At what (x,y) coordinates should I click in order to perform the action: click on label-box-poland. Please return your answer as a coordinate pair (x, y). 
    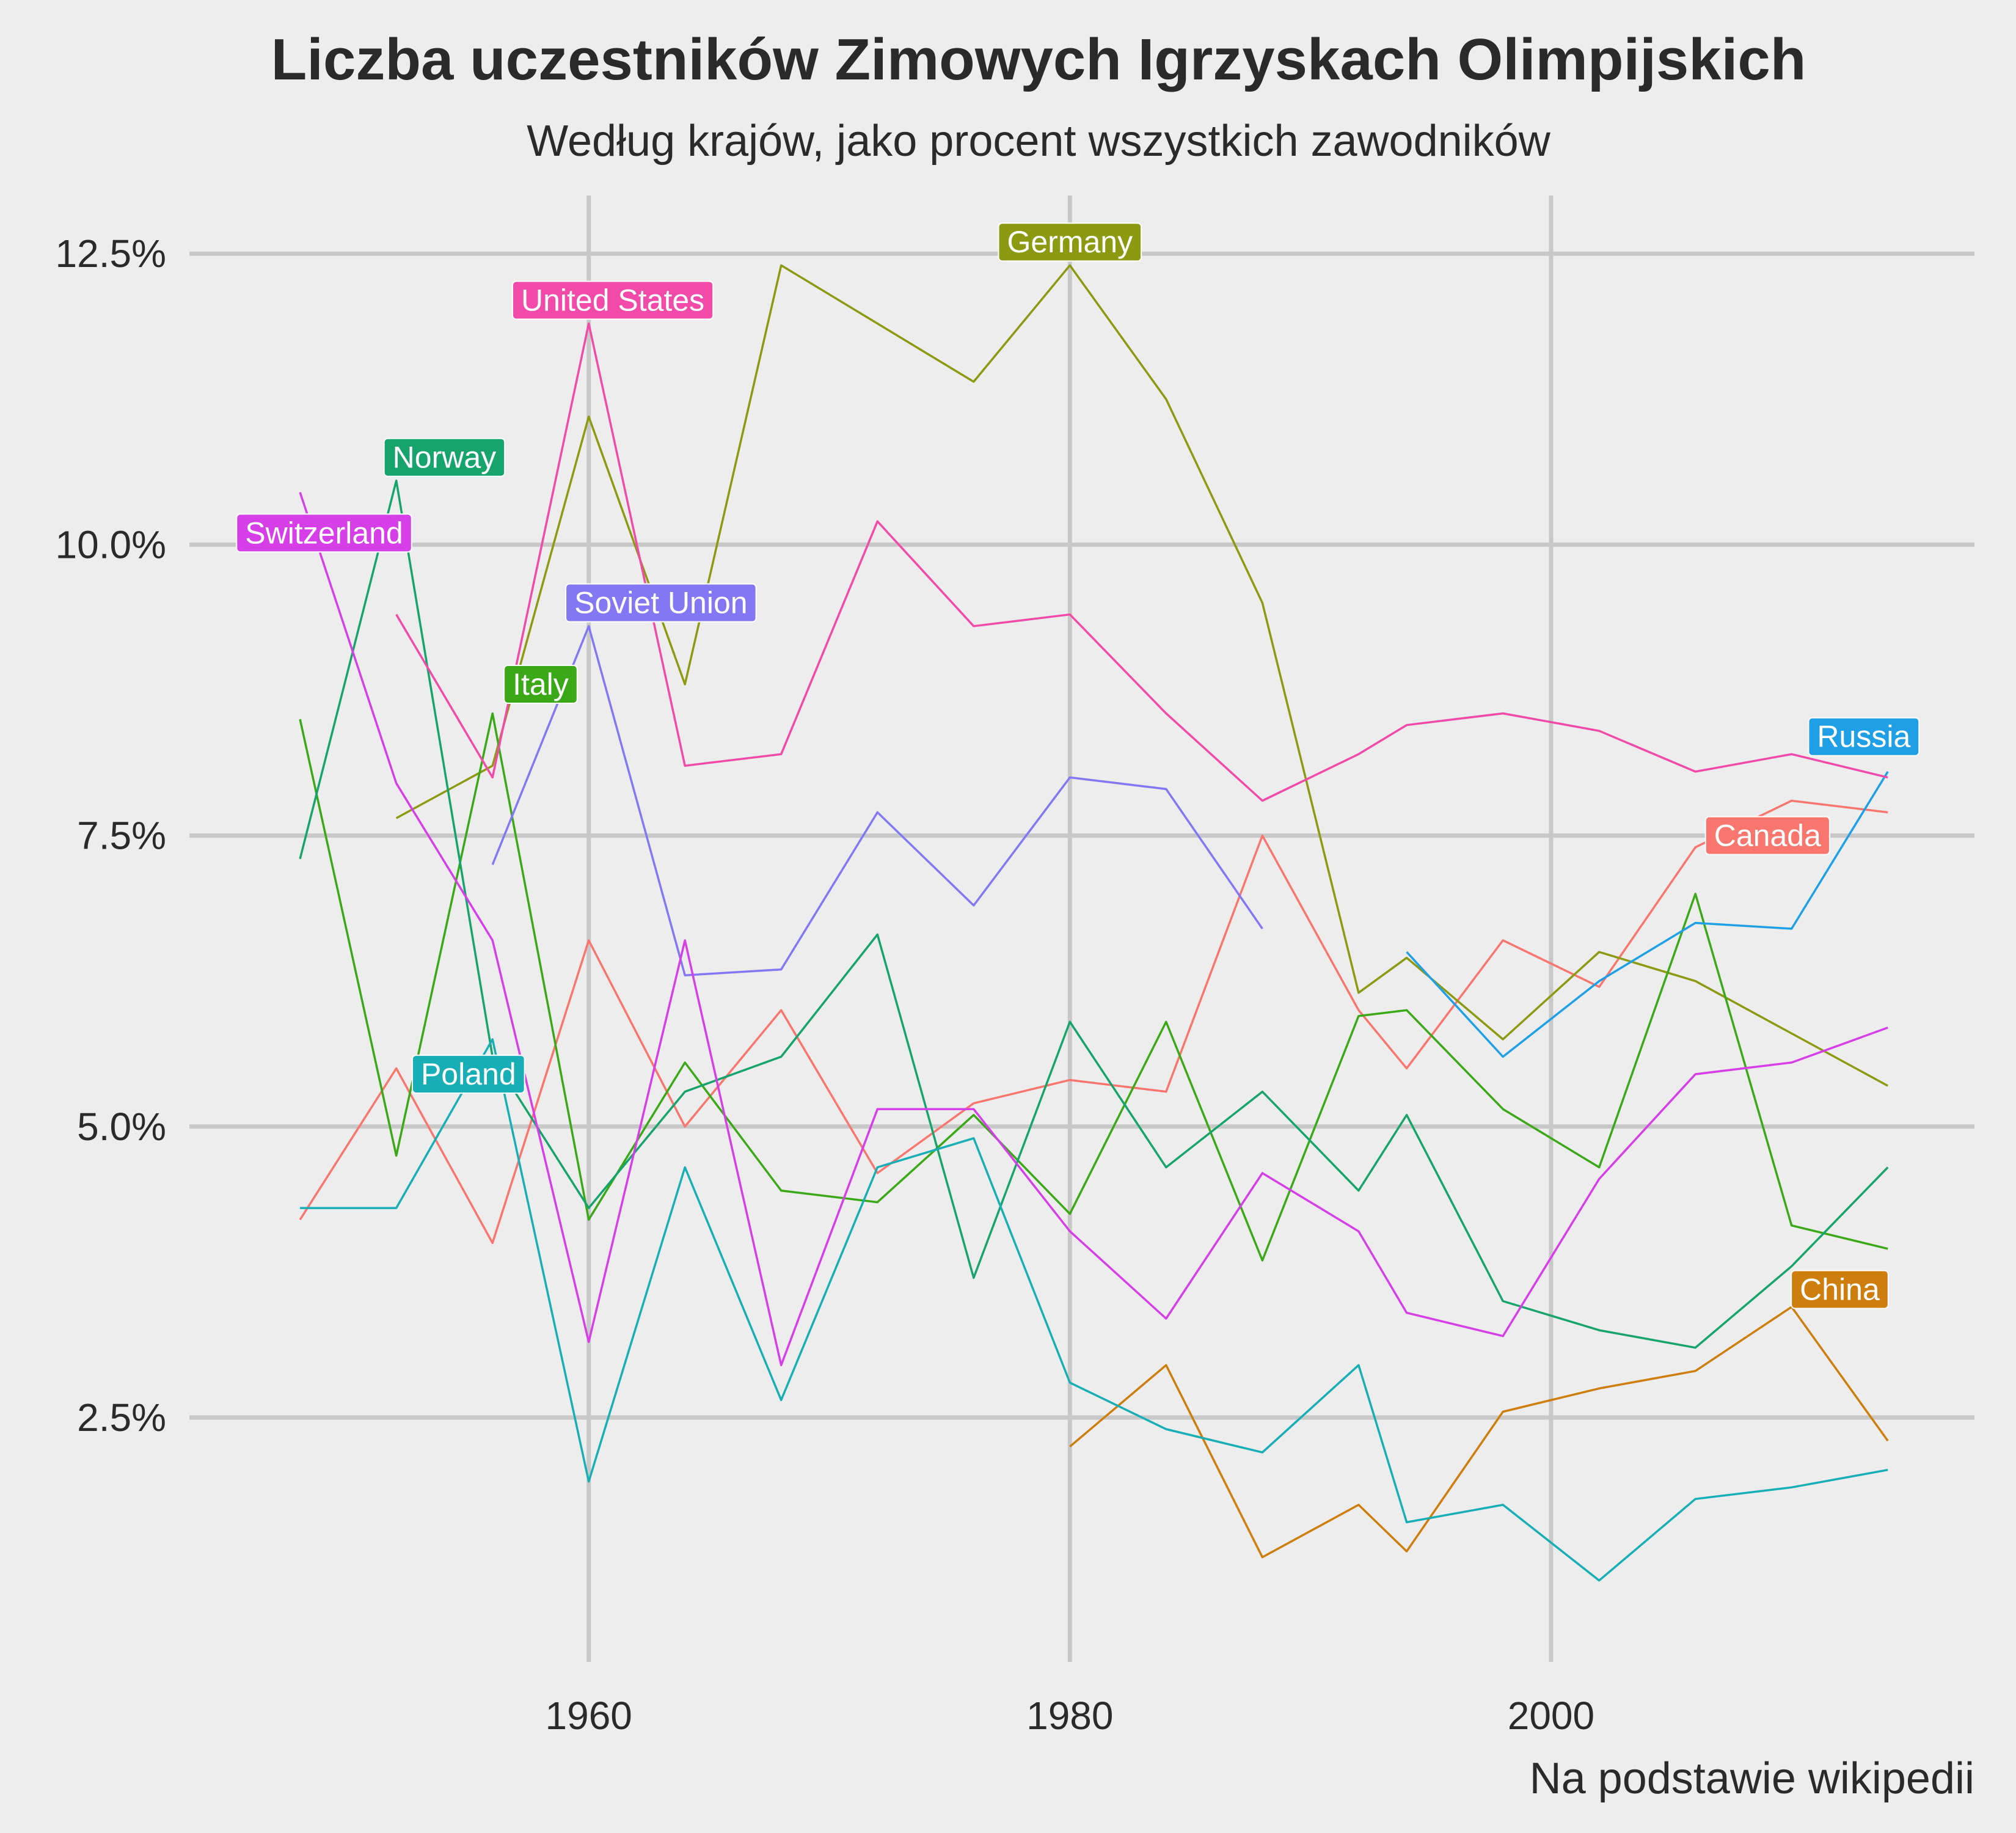
    Looking at the image, I should click on (468, 1074).